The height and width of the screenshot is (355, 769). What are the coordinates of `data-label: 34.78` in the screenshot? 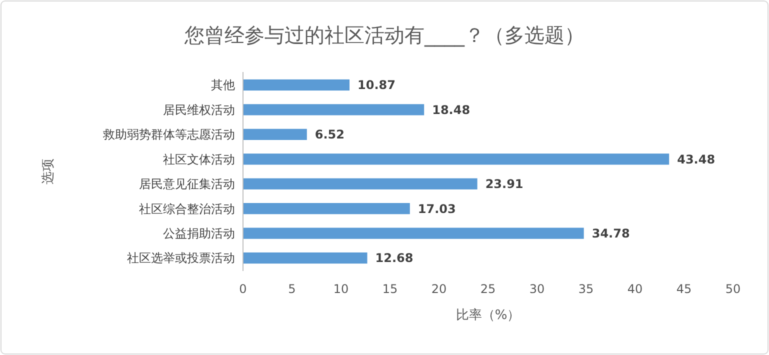 It's located at (611, 233).